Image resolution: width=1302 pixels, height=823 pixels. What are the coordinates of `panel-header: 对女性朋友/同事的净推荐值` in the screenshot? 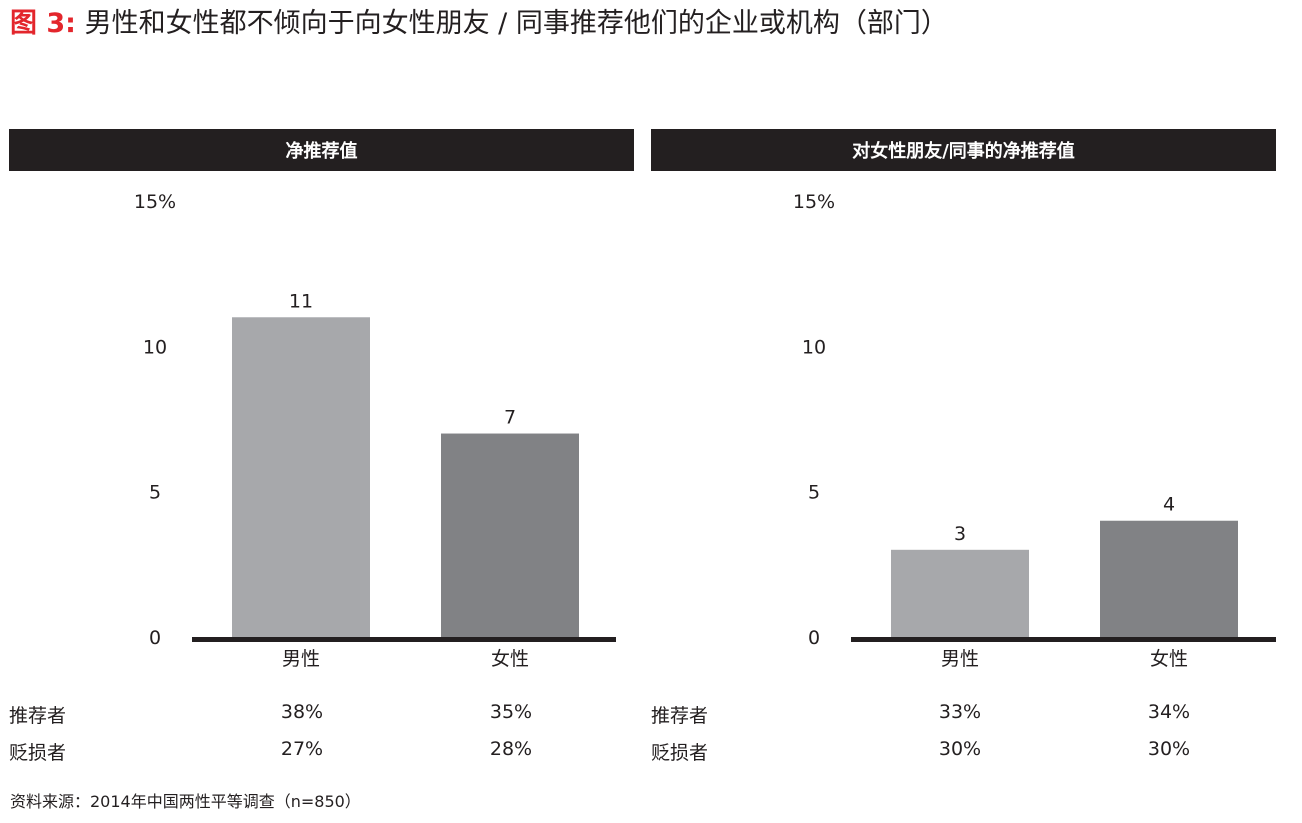 It's located at (963, 150).